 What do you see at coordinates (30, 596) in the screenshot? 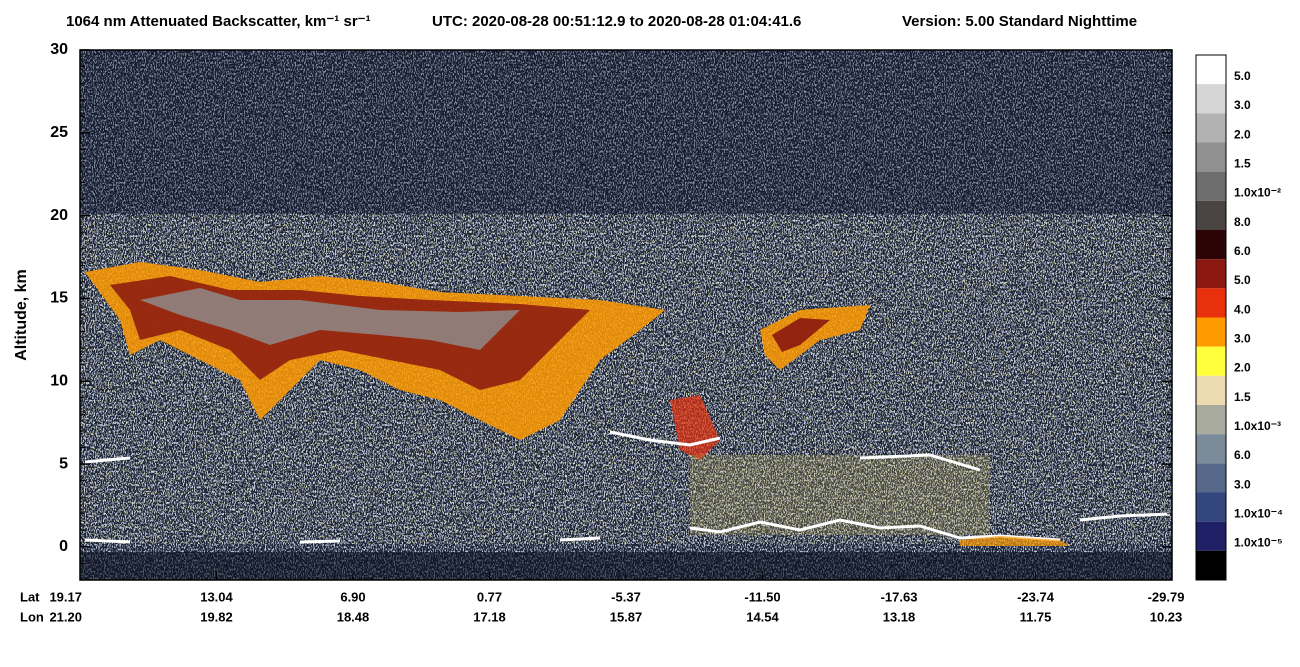
I see `lat-label: Lat` at bounding box center [30, 596].